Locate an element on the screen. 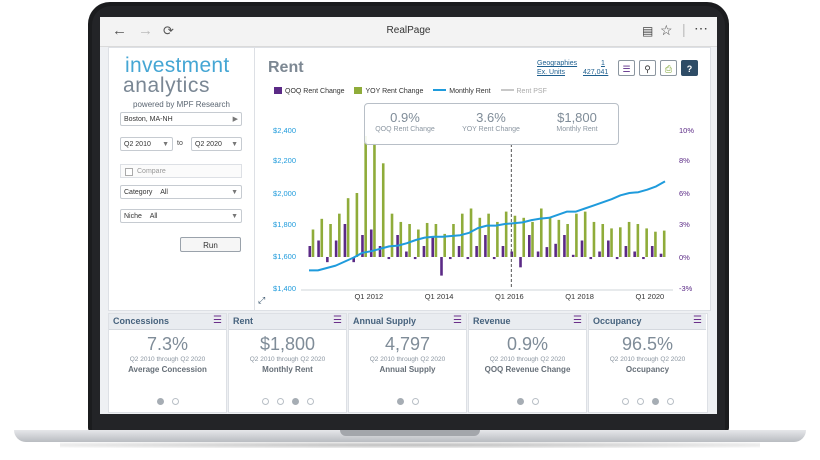 The image size is (820, 460). run-button: Run is located at coordinates (210, 244).